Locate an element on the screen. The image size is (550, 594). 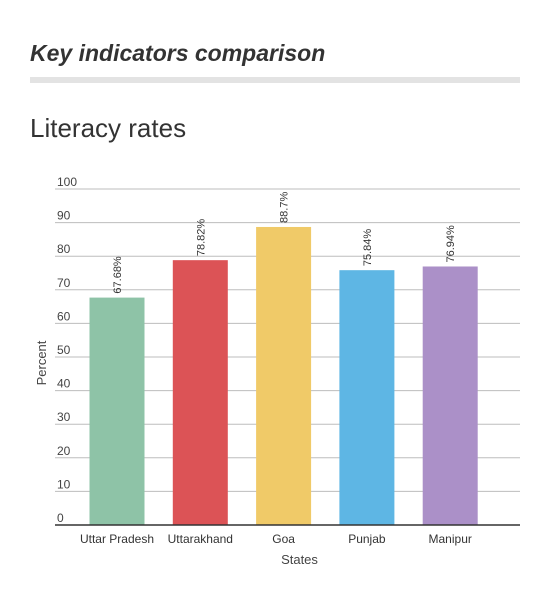
chart-title: Literacy rates is located at coordinates (108, 128).